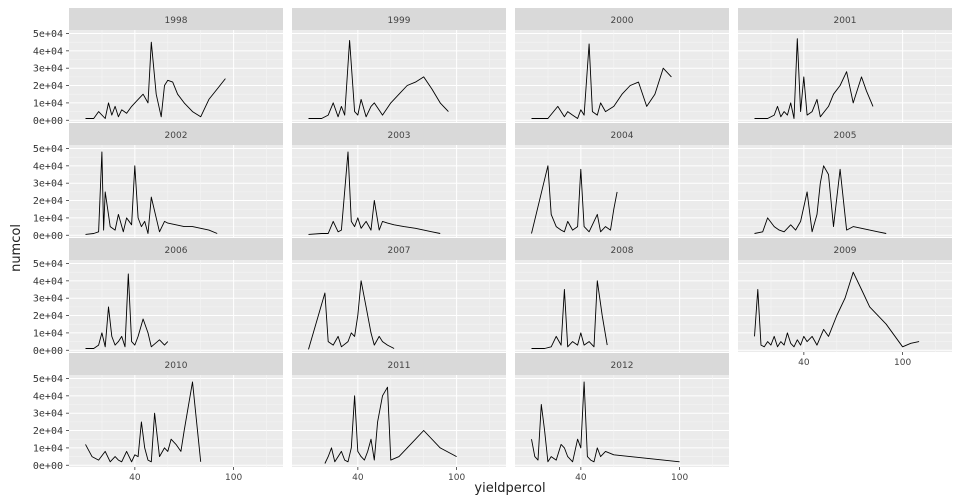 The image size is (960, 504). Describe the element at coordinates (509, 488) in the screenshot. I see `x-axis-title: yieldpercol` at that location.